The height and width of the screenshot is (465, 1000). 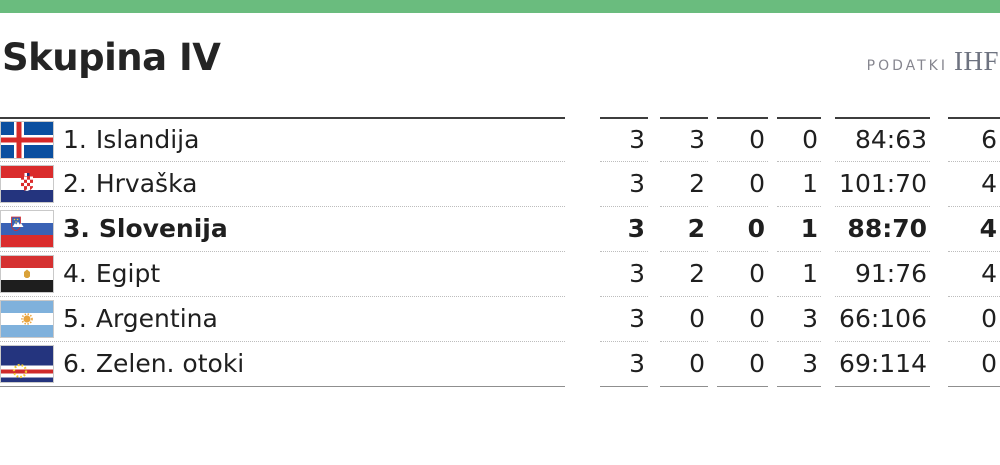 I want to click on team-rank: 1., so click(x=75, y=140).